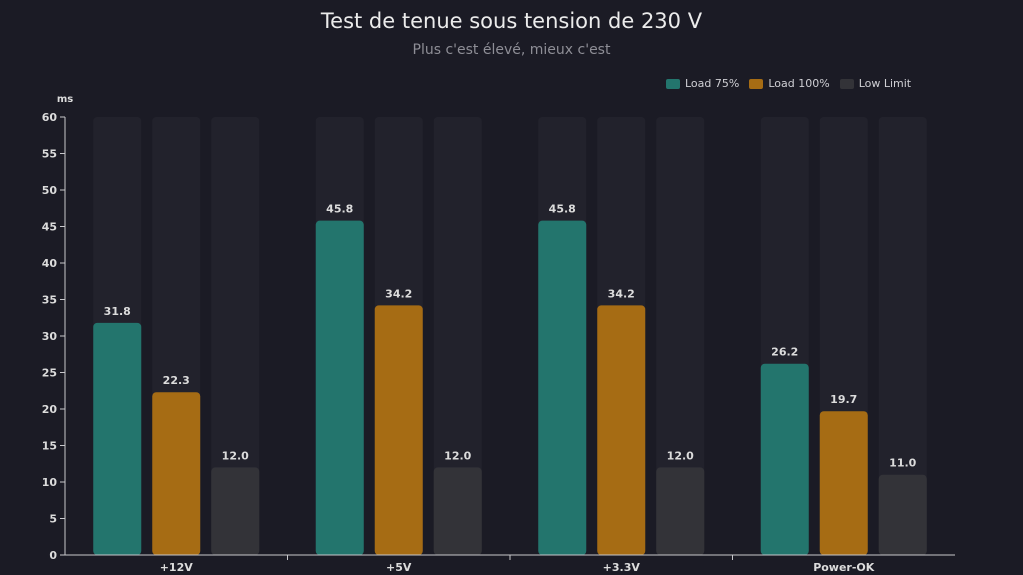 Image resolution: width=1023 pixels, height=575 pixels. Describe the element at coordinates (177, 567) in the screenshot. I see `x-tick-label-12v: +12V` at that location.